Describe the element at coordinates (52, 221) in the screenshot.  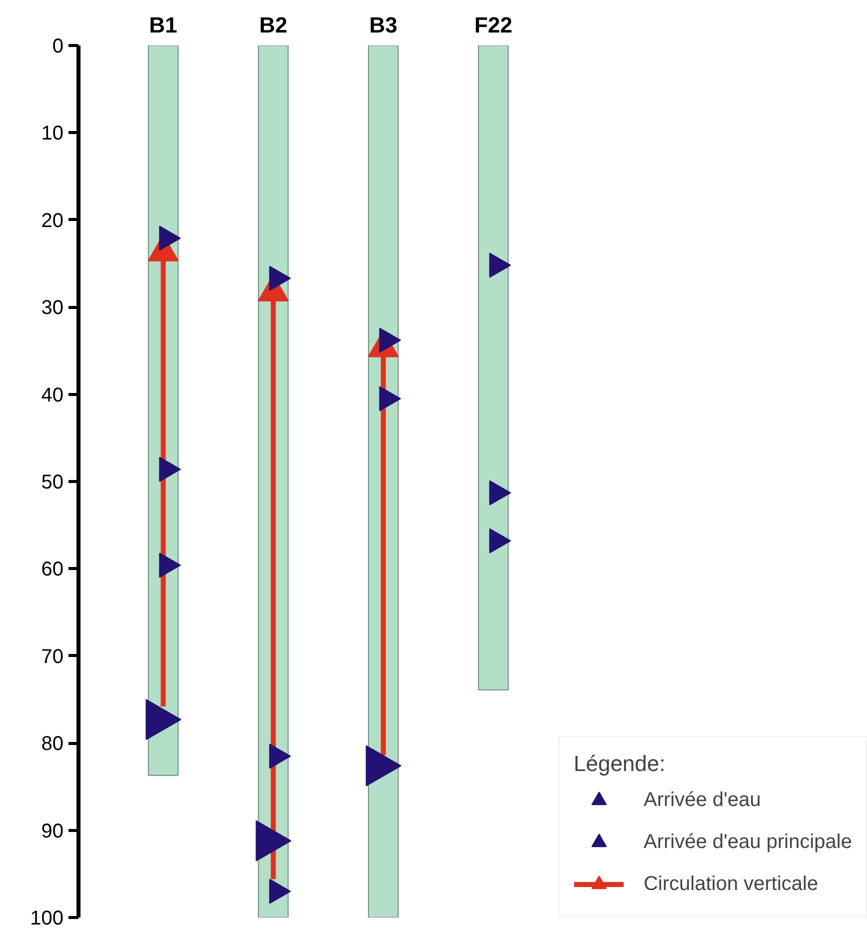
I see `y-tick-label: 20` at that location.